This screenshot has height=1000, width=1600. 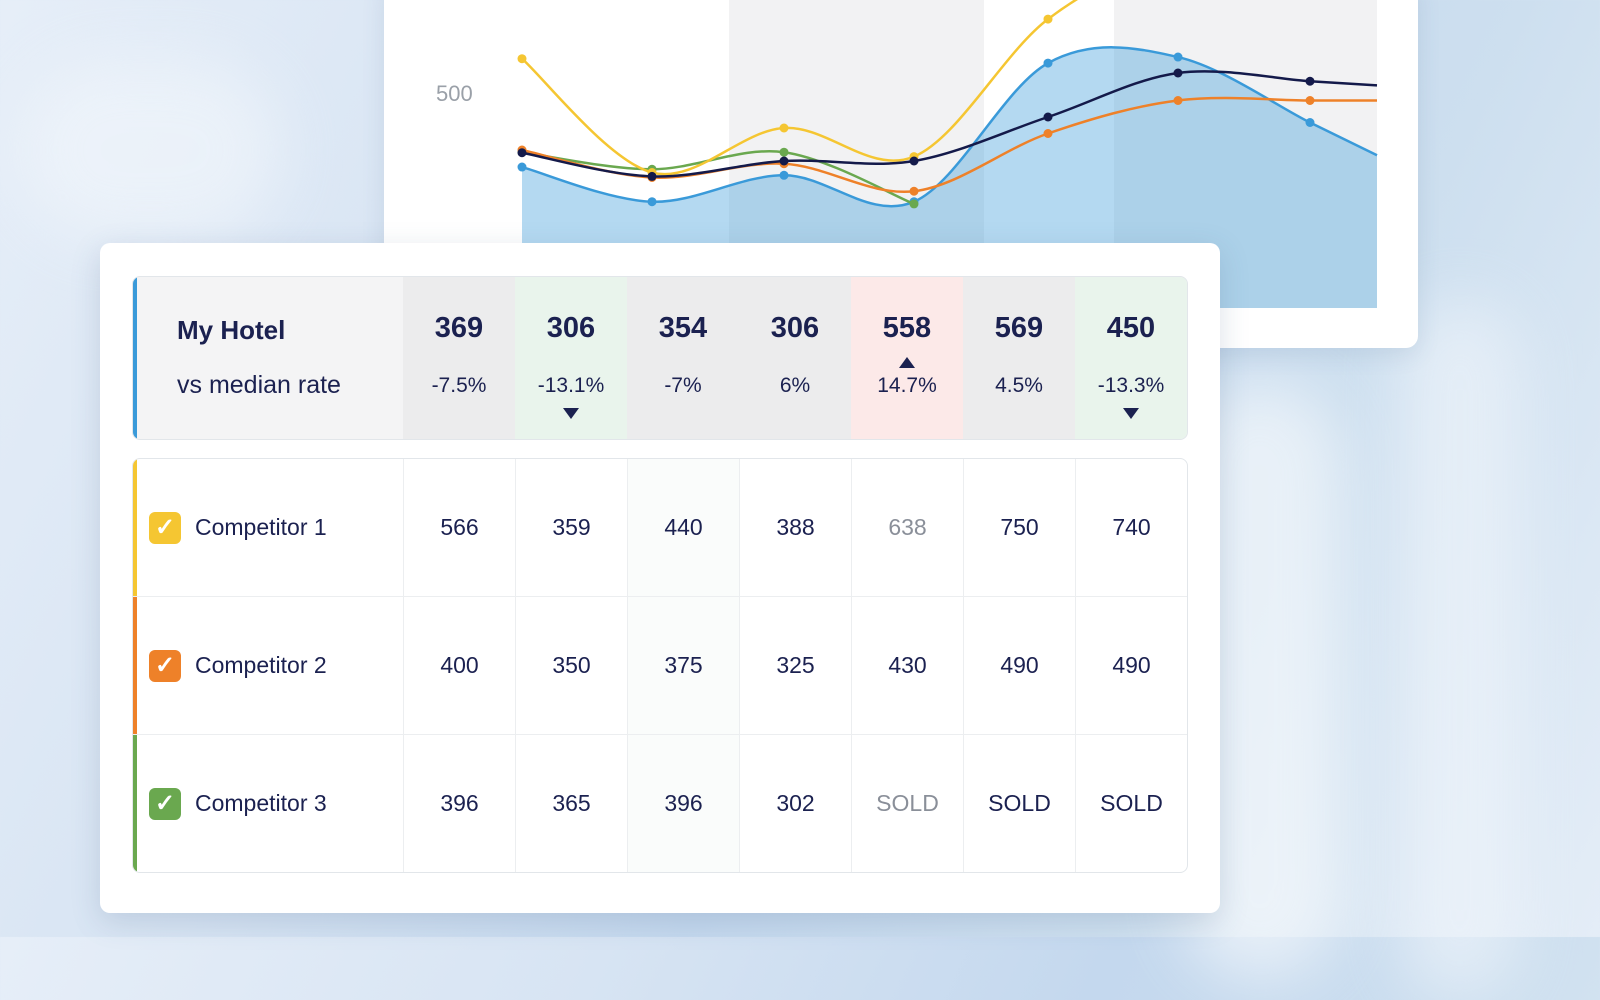 I want to click on my-hotel-color-stripe, so click(x=135, y=358).